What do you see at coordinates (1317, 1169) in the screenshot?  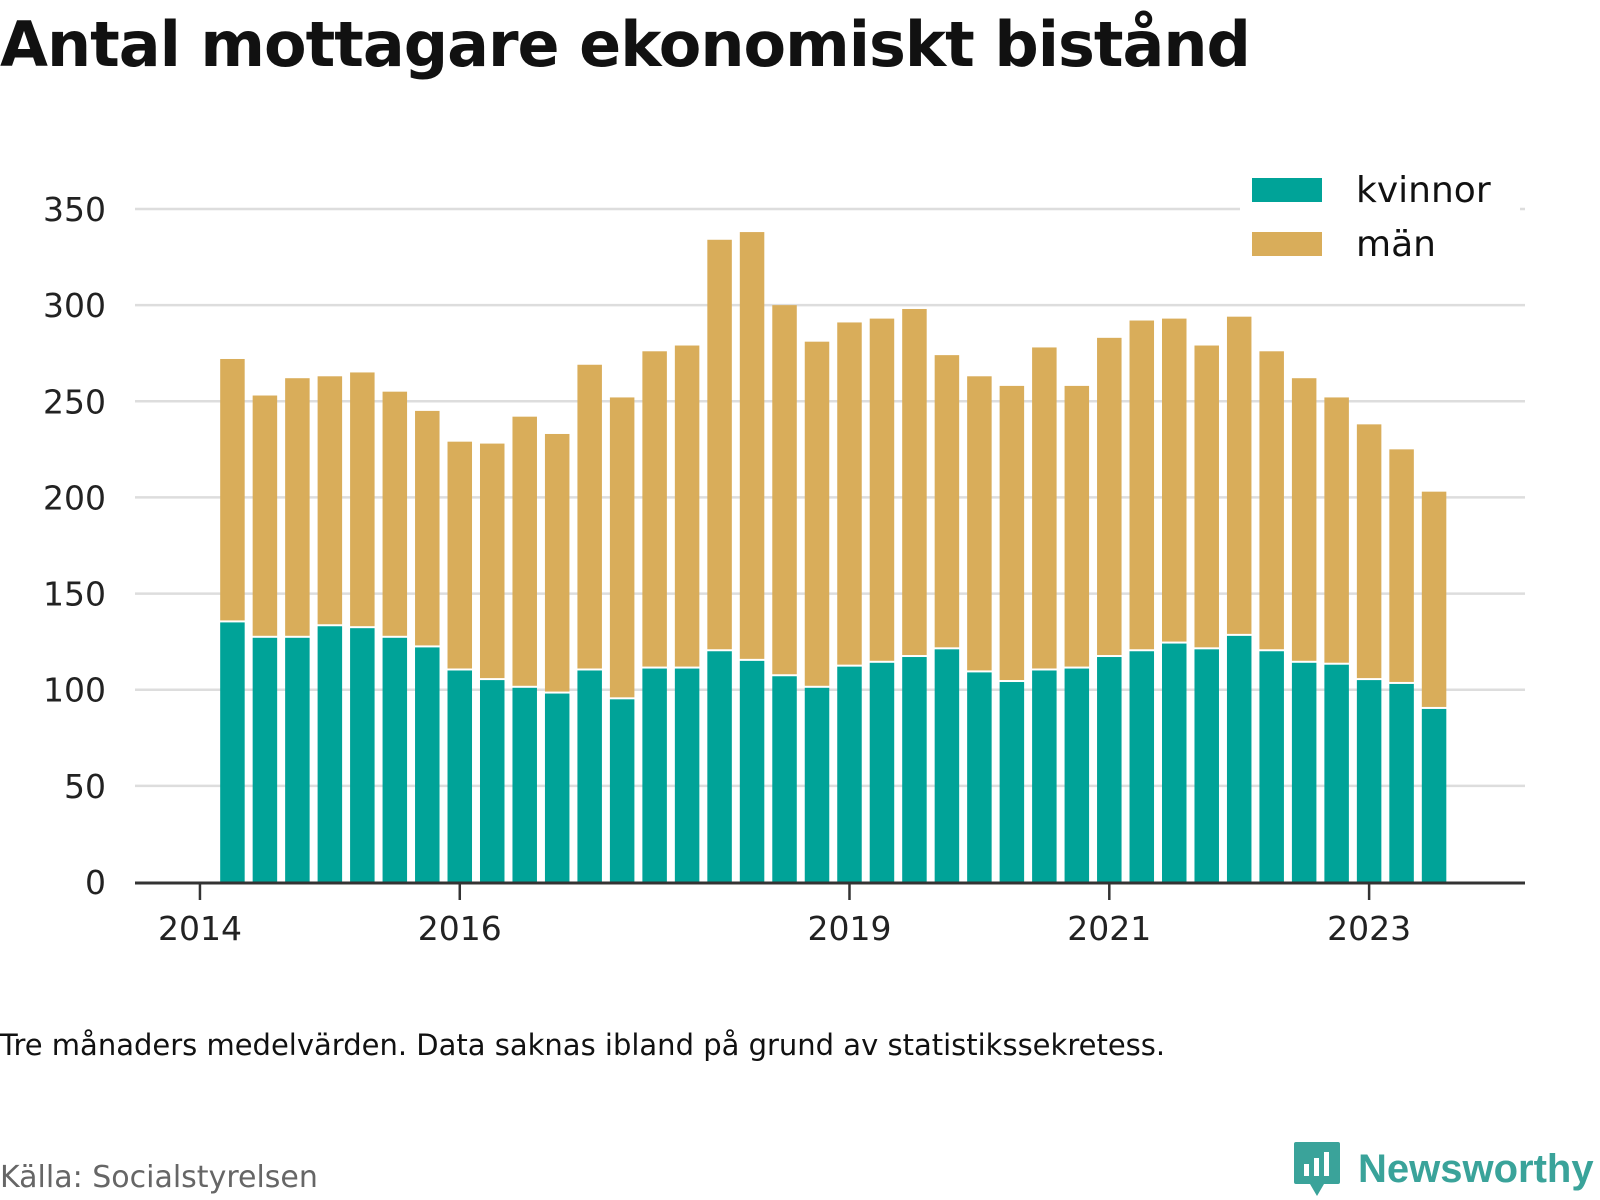 I see `newsworthy-logo-icon` at bounding box center [1317, 1169].